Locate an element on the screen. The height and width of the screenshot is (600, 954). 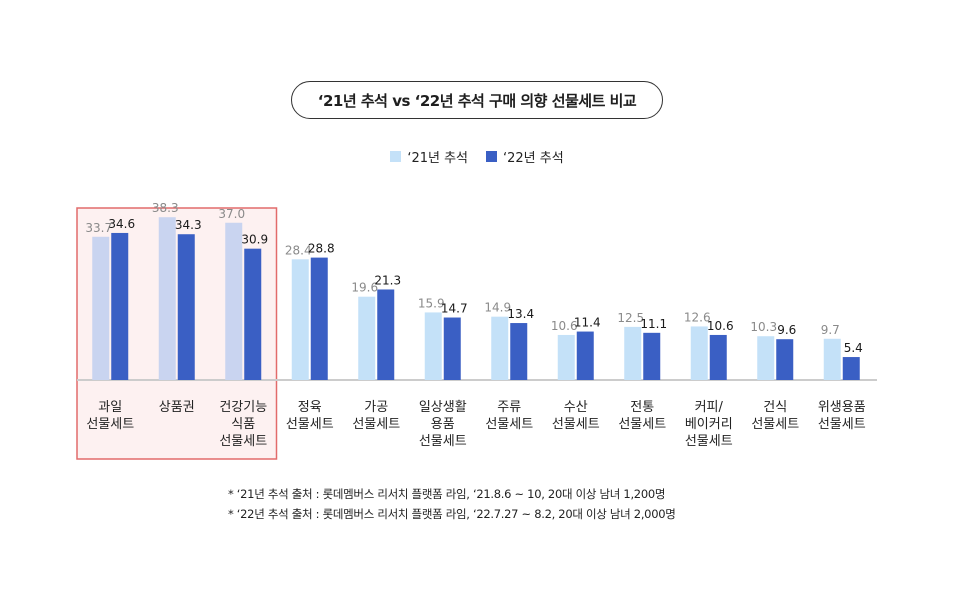
category-label: 일상생활 is located at coordinates (443, 407).